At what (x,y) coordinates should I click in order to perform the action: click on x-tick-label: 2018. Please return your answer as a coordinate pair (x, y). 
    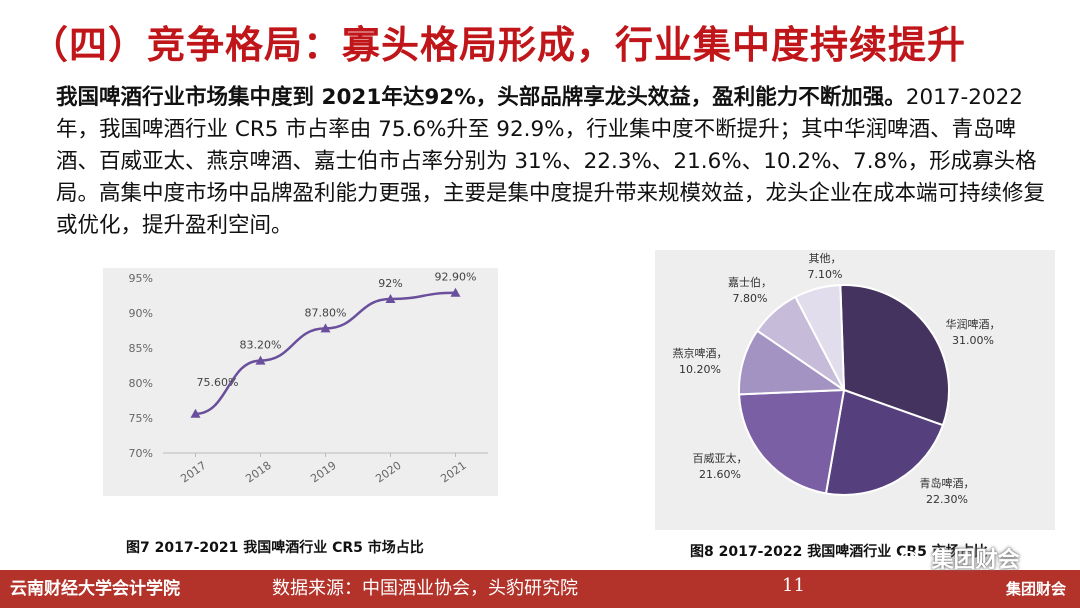
    Looking at the image, I should click on (258, 472).